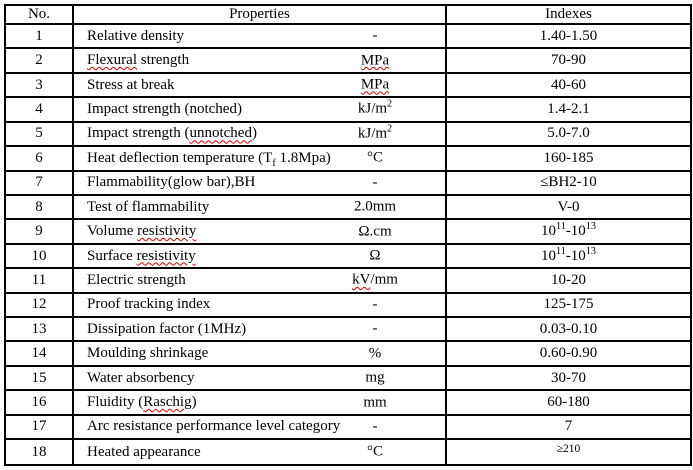 The image size is (693, 470). What do you see at coordinates (568, 36) in the screenshot?
I see `index-value: 1.40-1.50` at bounding box center [568, 36].